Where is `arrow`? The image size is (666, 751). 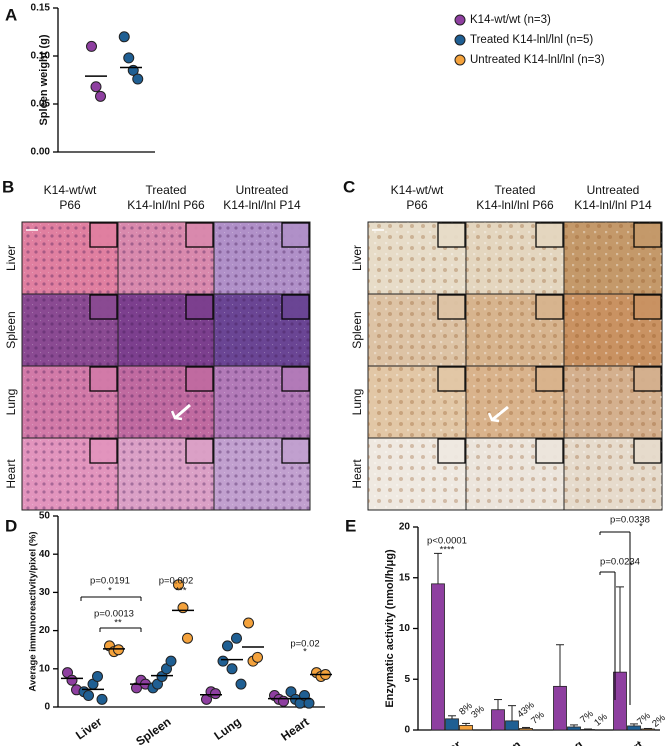
arrow is located at coordinates (500, 413).